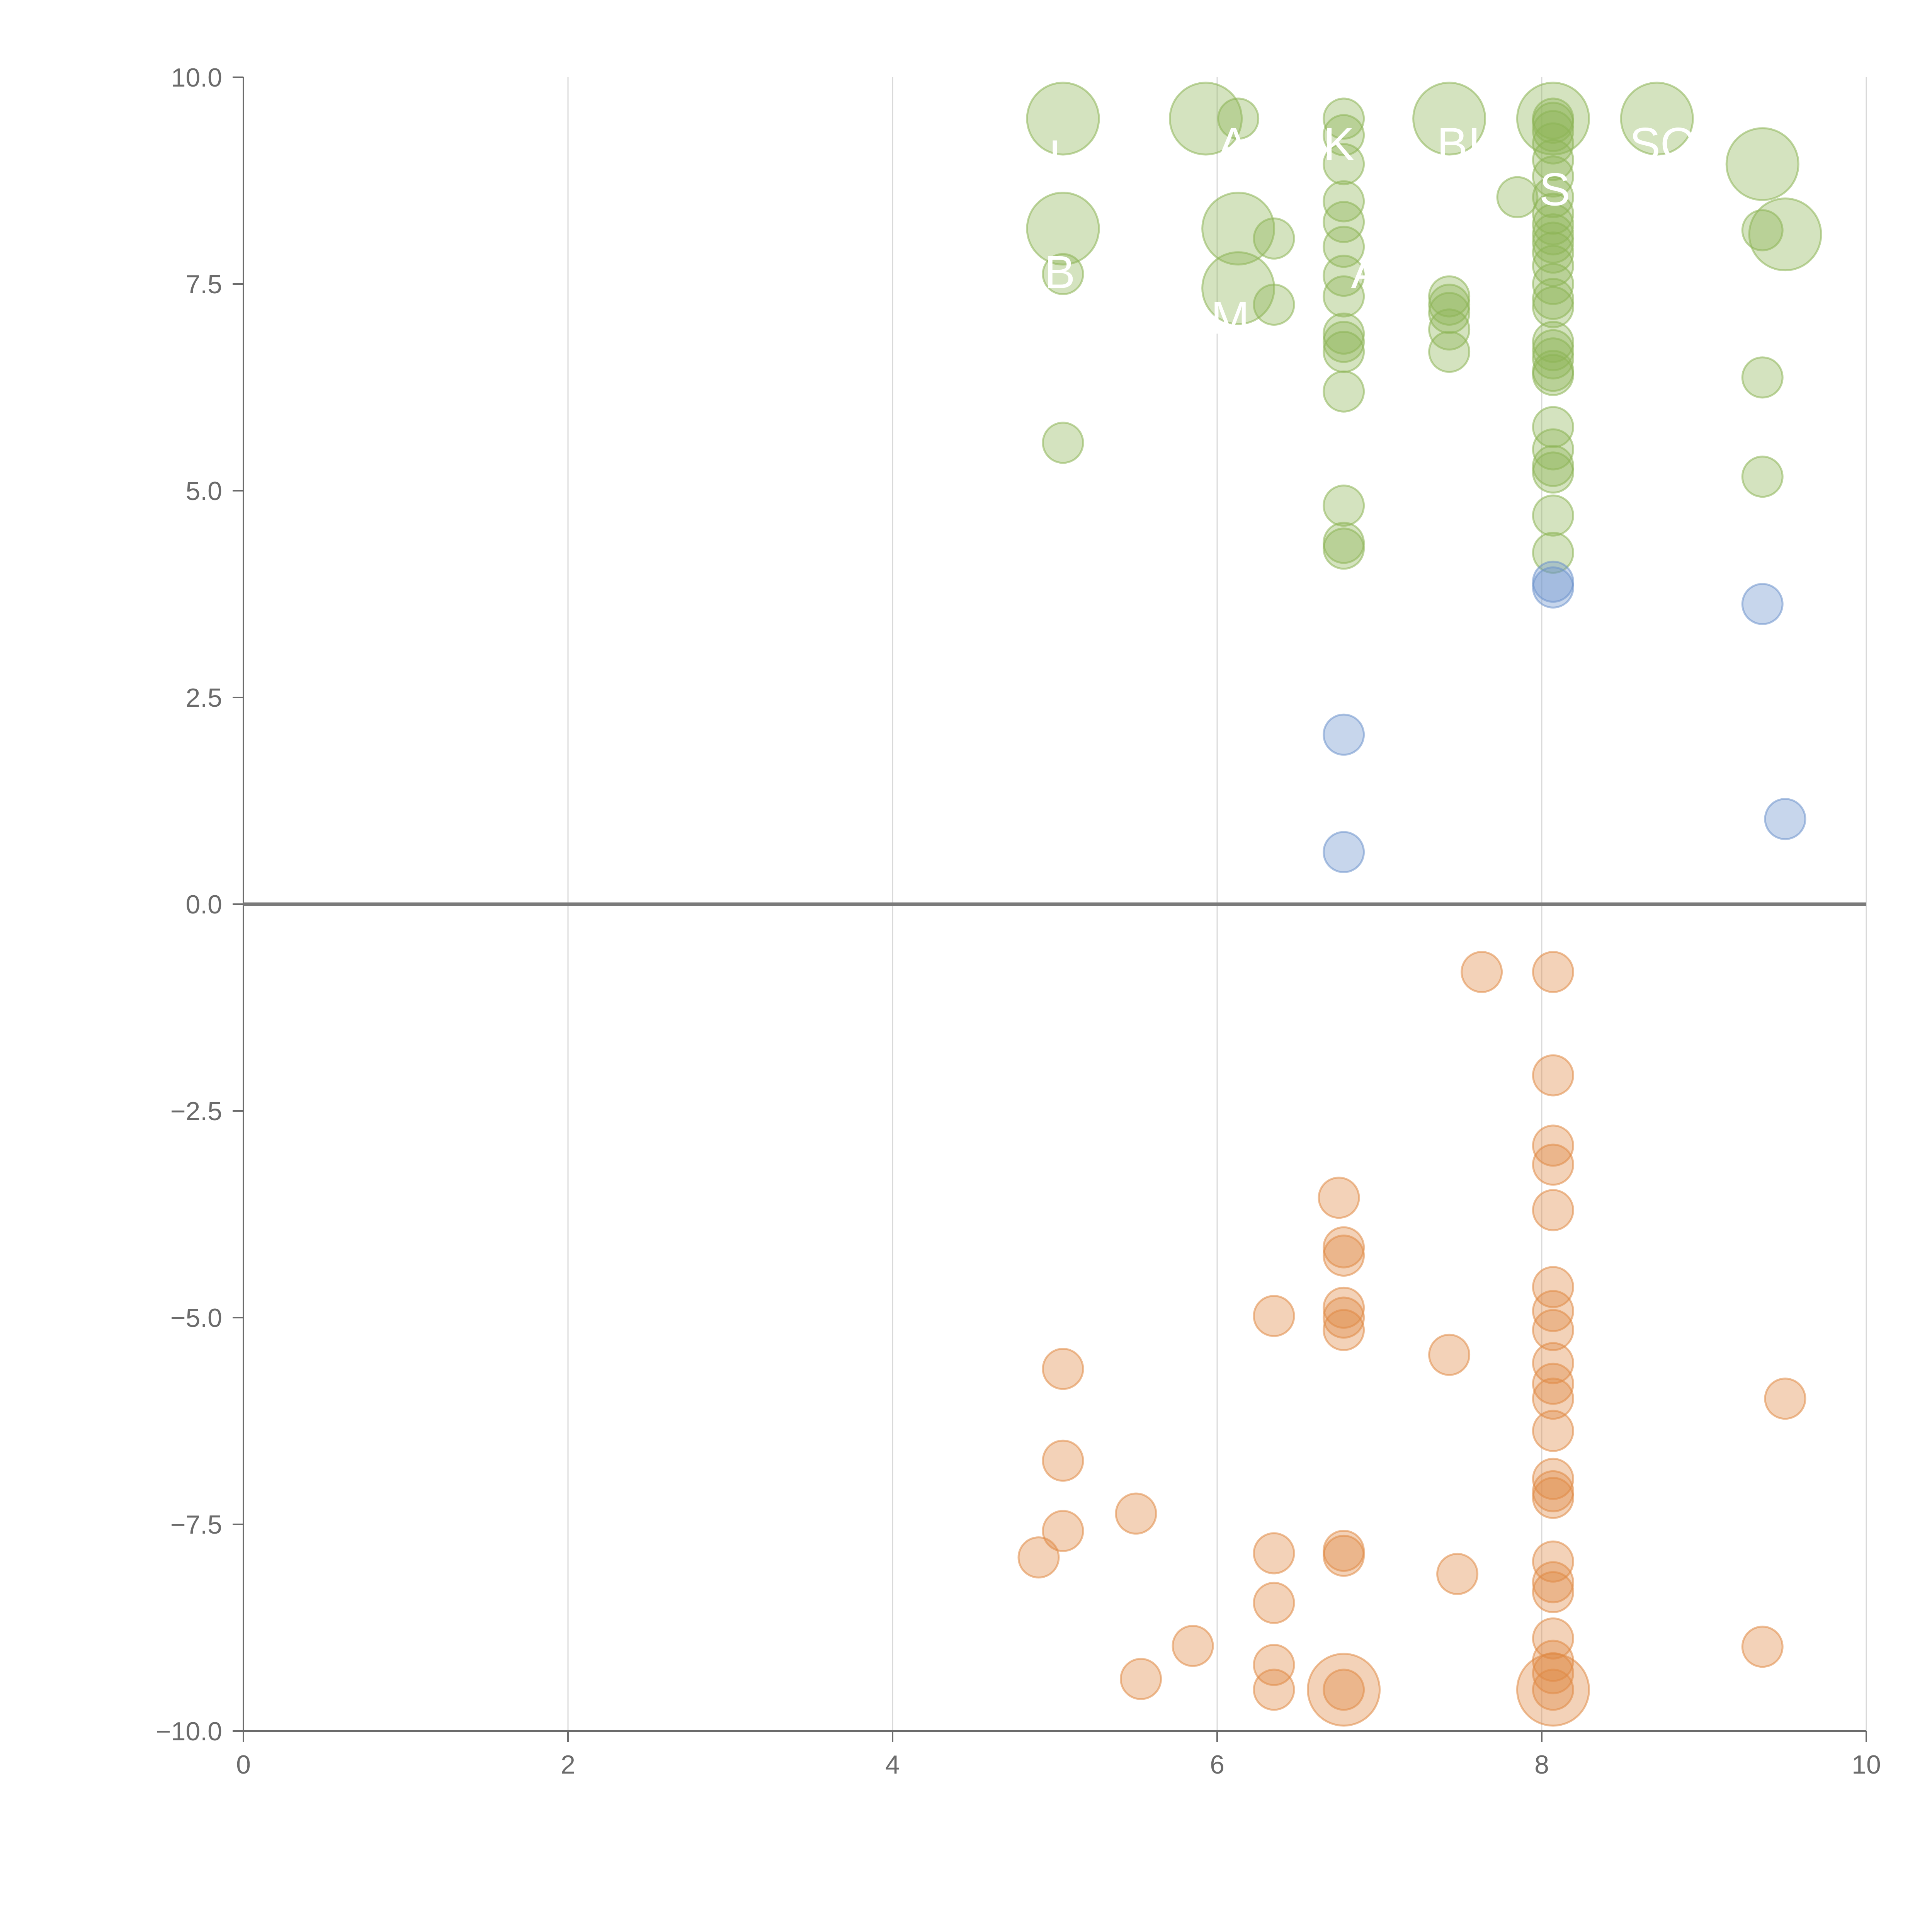 This screenshot has width=1932, height=1932. I want to click on y-tick-label: 0.0, so click(204, 905).